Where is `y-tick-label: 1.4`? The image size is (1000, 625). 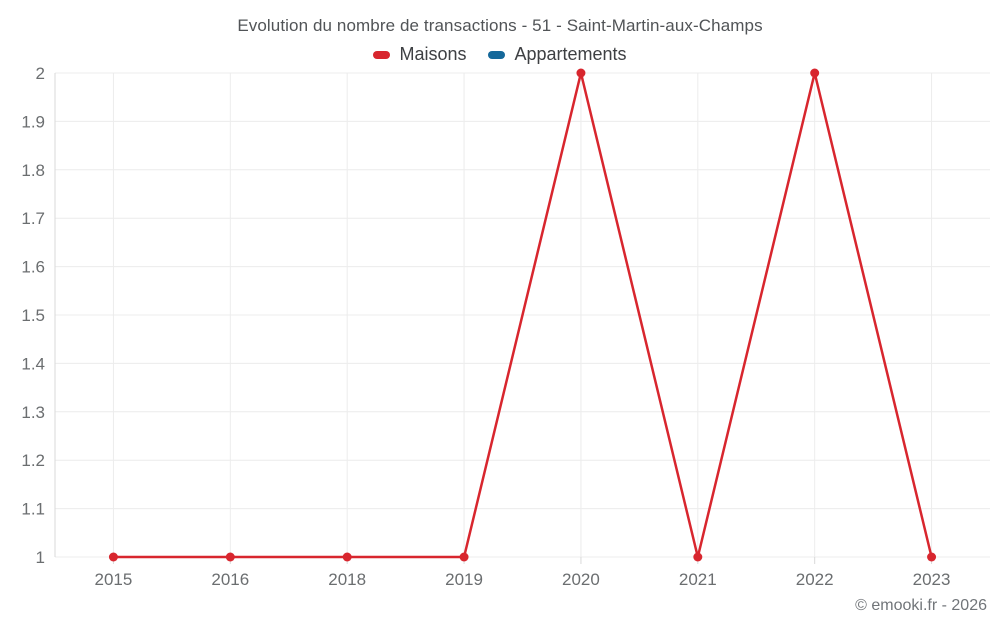 y-tick-label: 1.4 is located at coordinates (33, 363).